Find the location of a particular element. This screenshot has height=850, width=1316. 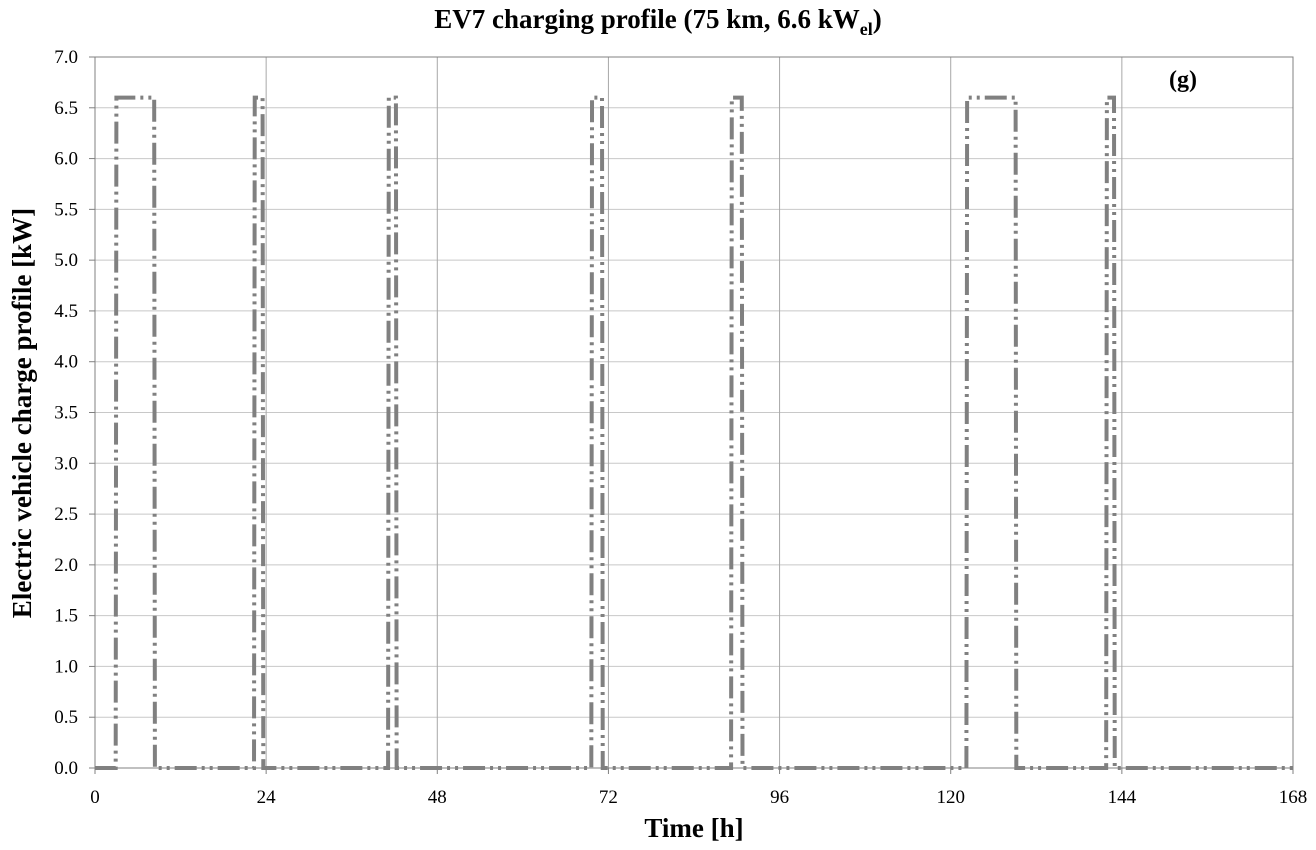

y-tick-label: 1.0 is located at coordinates (66, 666).